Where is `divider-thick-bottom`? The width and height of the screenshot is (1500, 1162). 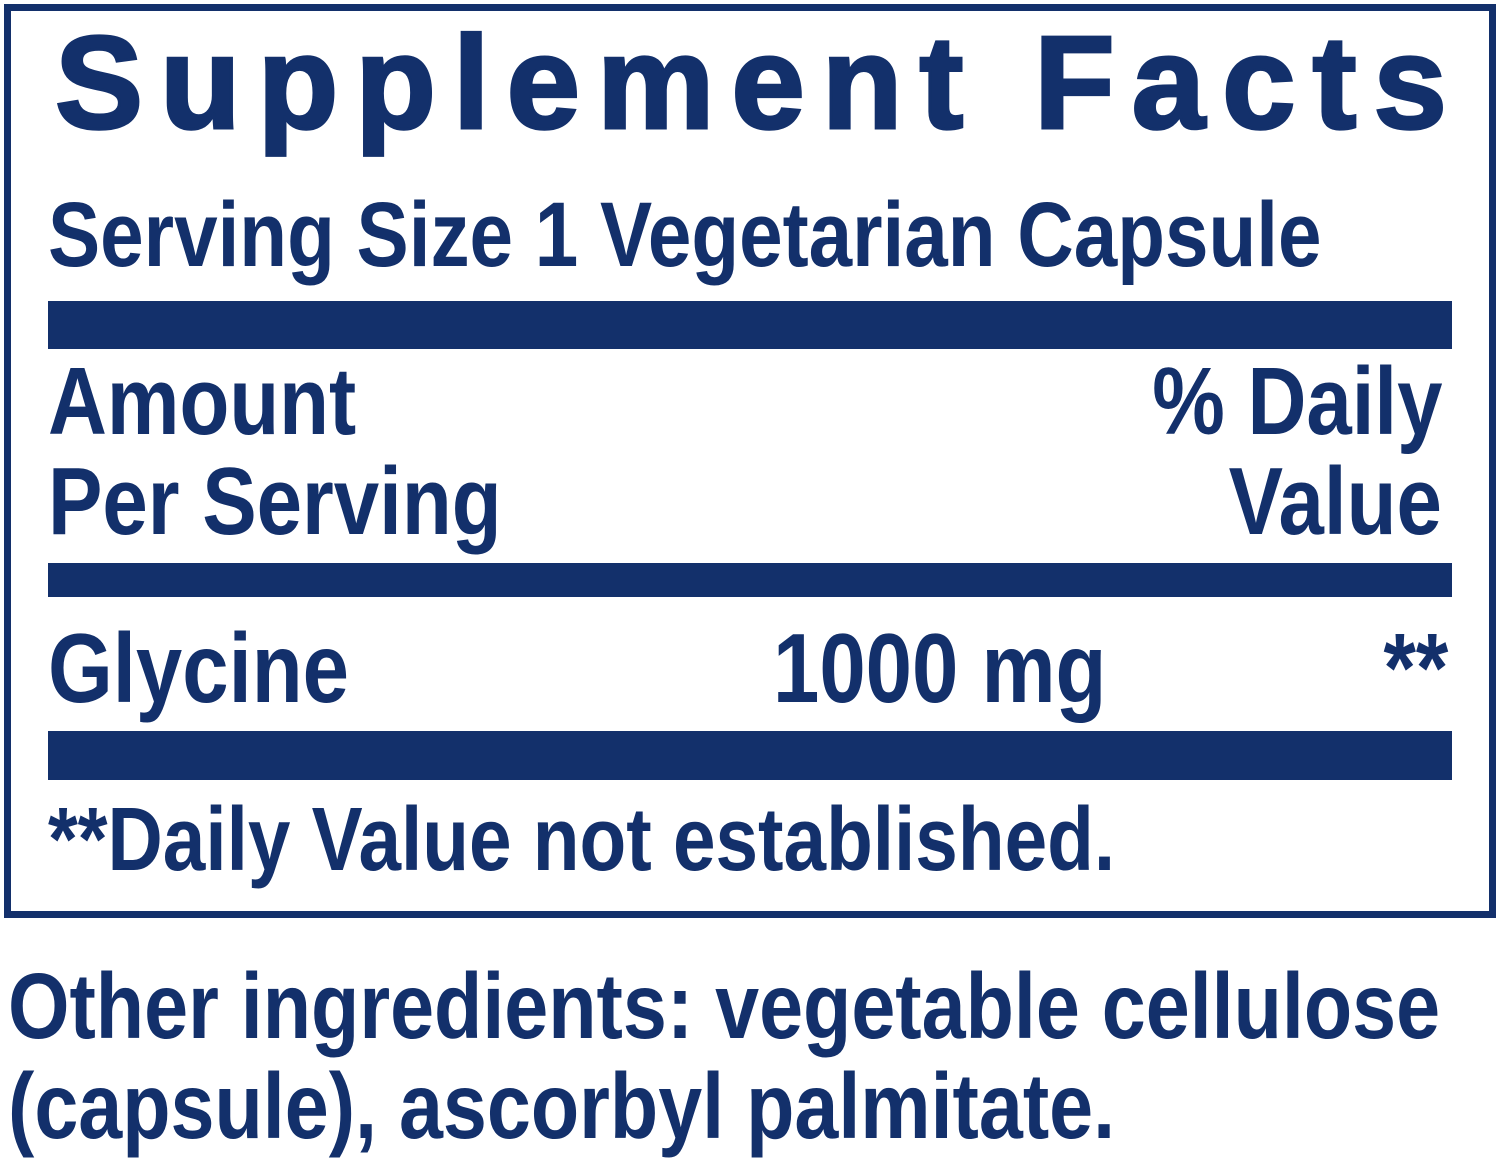
divider-thick-bottom is located at coordinates (750, 755).